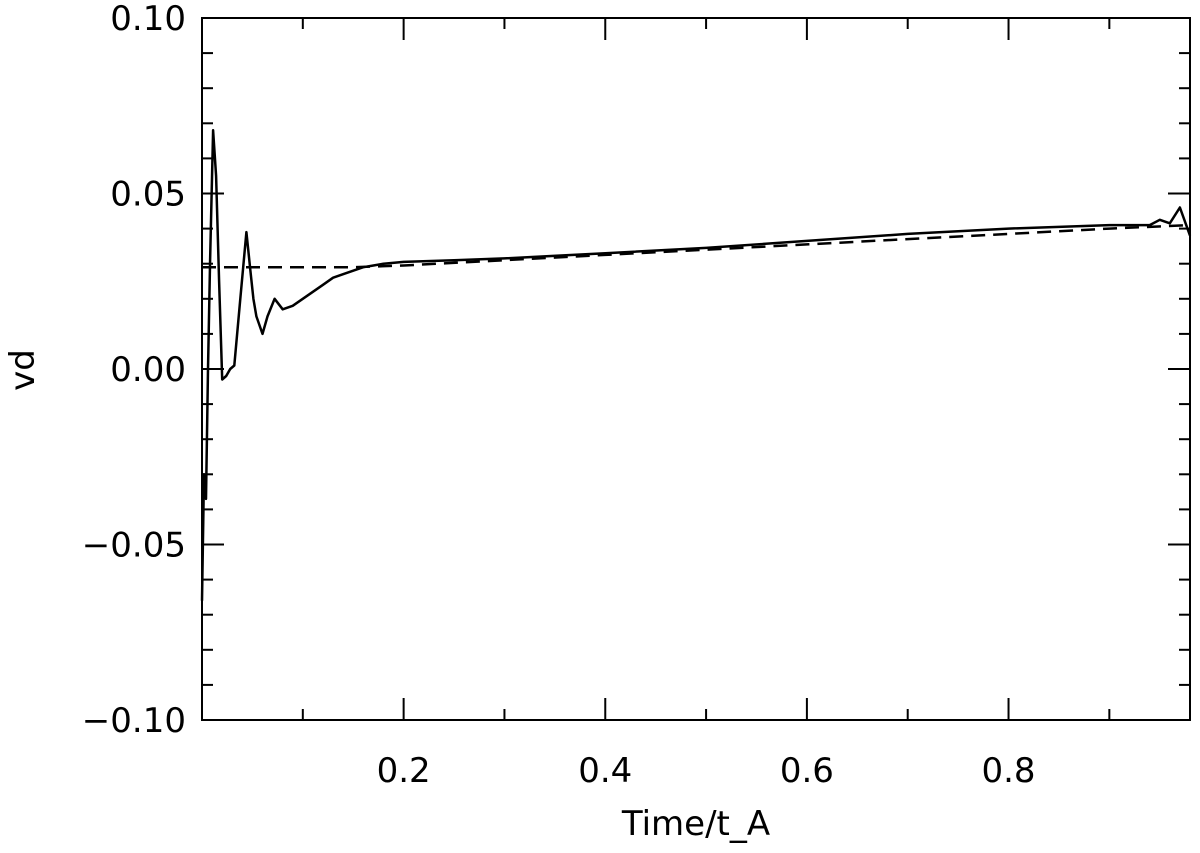  What do you see at coordinates (148, 19) in the screenshot?
I see `y-tick-label: 0.10` at bounding box center [148, 19].